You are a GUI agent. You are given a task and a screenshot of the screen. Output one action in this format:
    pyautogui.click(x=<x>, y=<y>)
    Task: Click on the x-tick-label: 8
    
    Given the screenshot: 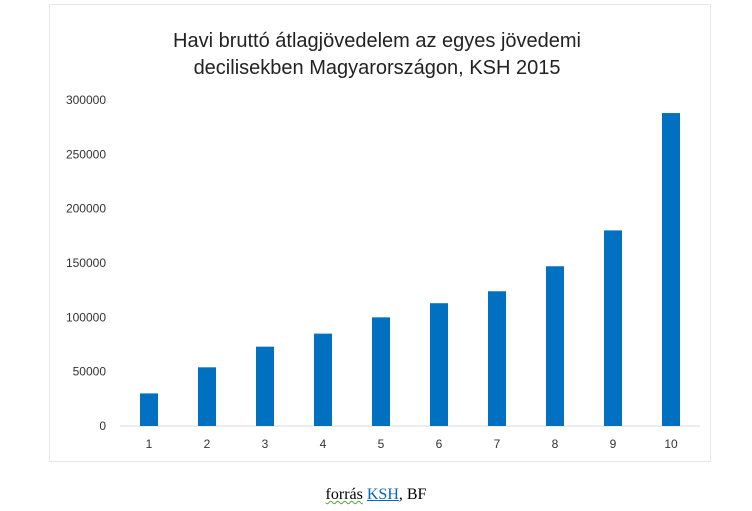 What is the action you would take?
    pyautogui.click(x=555, y=444)
    